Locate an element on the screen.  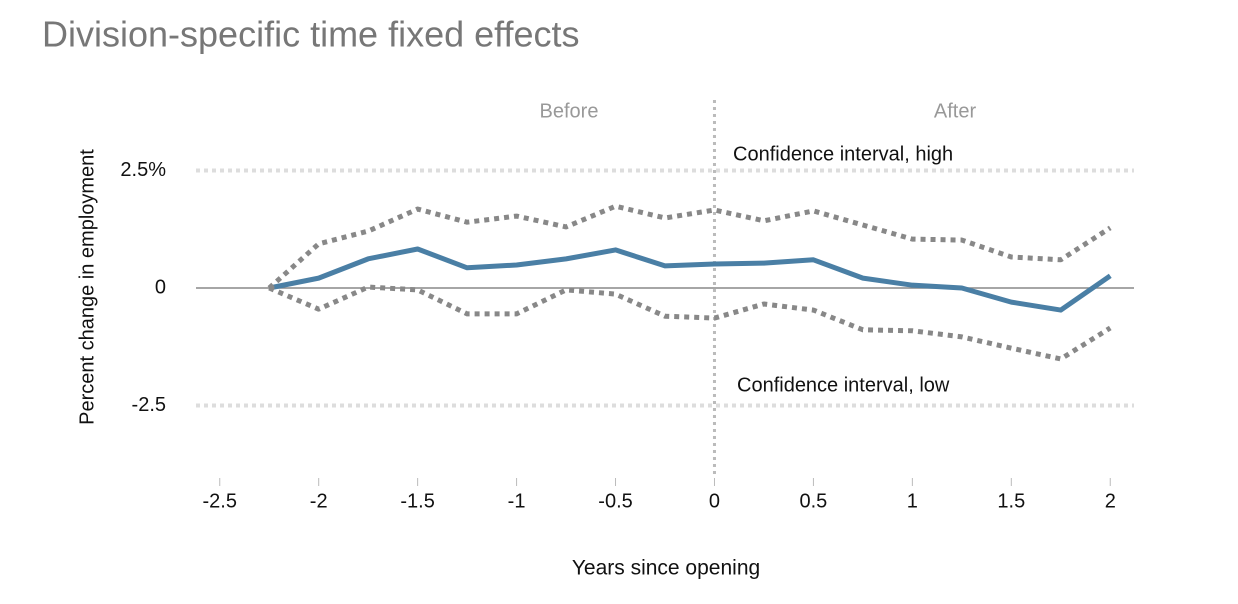
x-axis-label: Years since opening is located at coordinates (666, 568).